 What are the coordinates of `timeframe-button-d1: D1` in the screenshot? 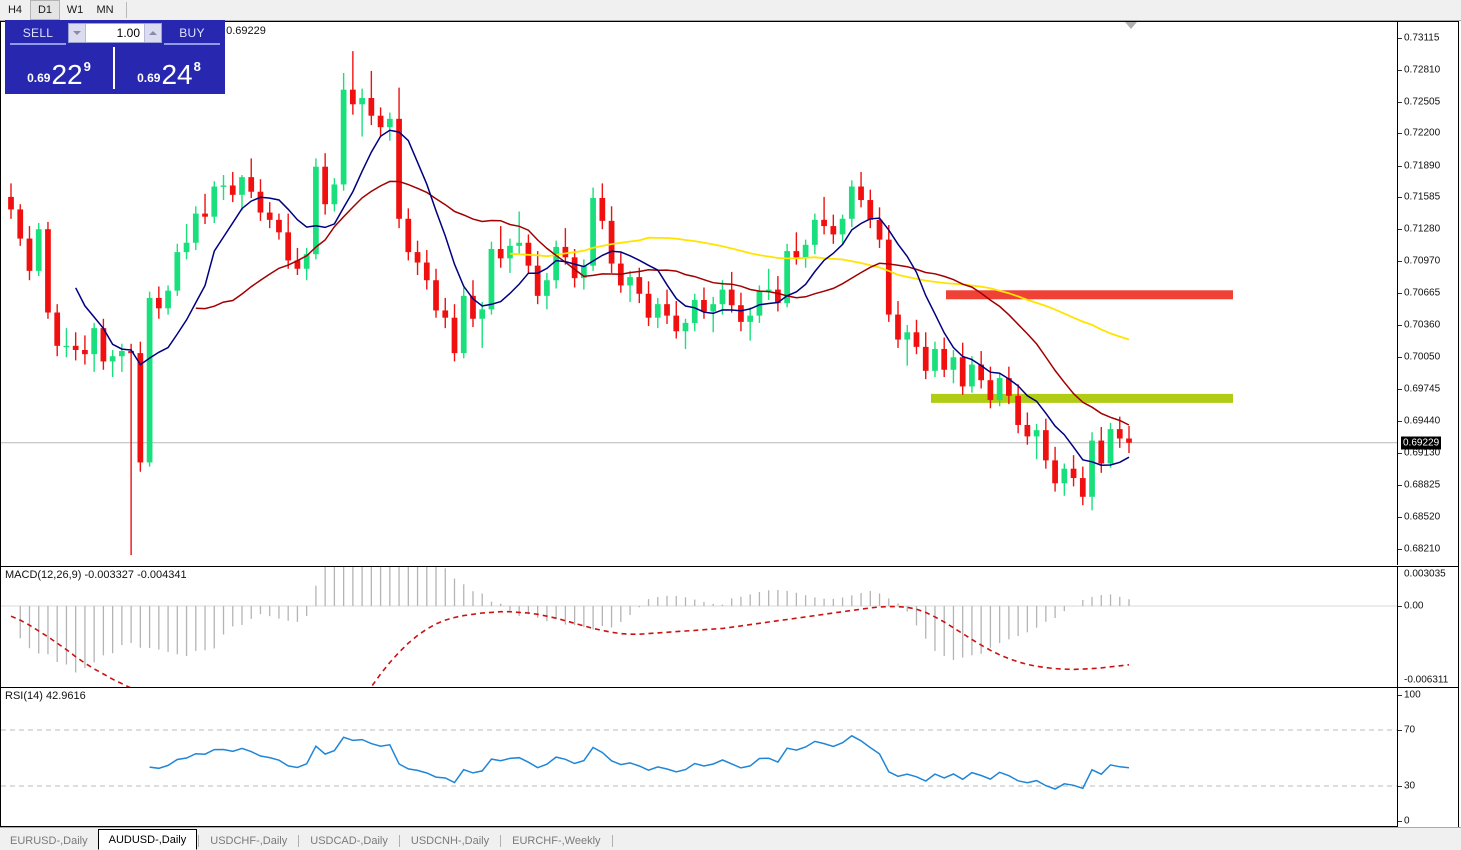 It's located at (45, 10).